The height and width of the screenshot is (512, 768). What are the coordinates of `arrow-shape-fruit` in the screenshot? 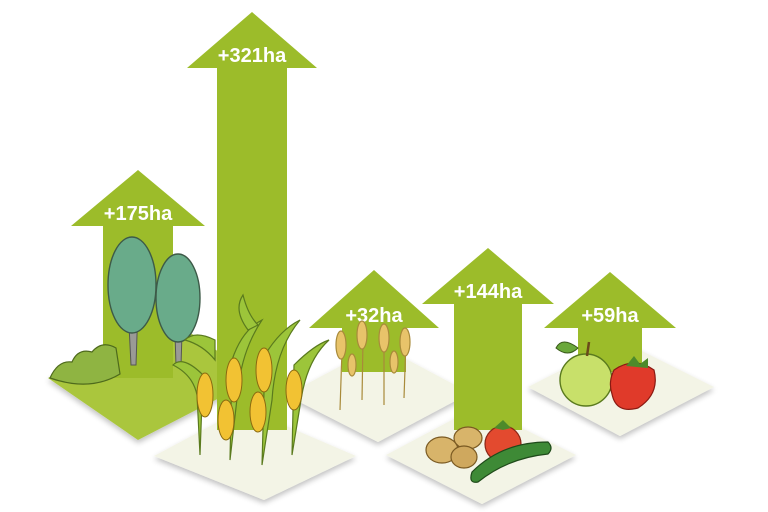 It's located at (610, 322).